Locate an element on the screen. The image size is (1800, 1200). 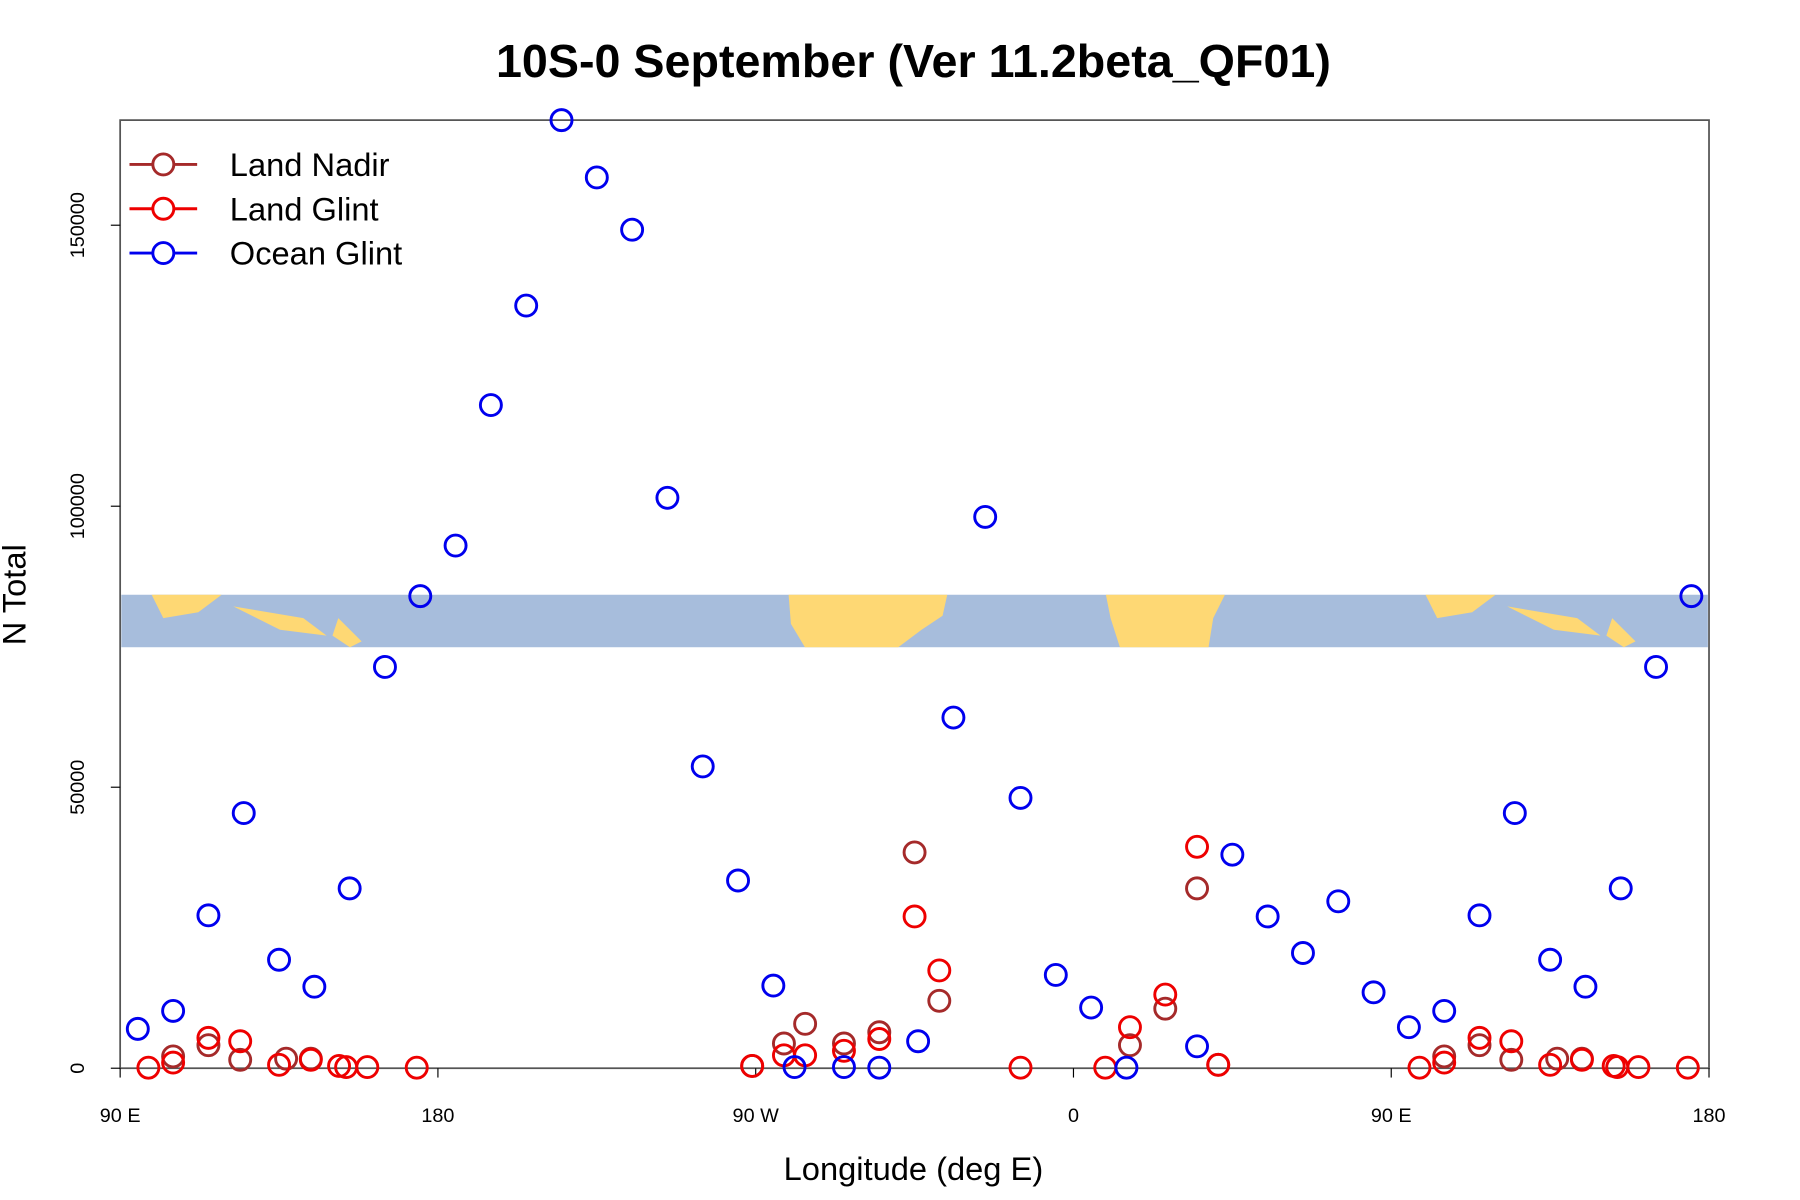
chart-title: 10S-0 September (Ver 11.2beta_QF01) is located at coordinates (913, 61).